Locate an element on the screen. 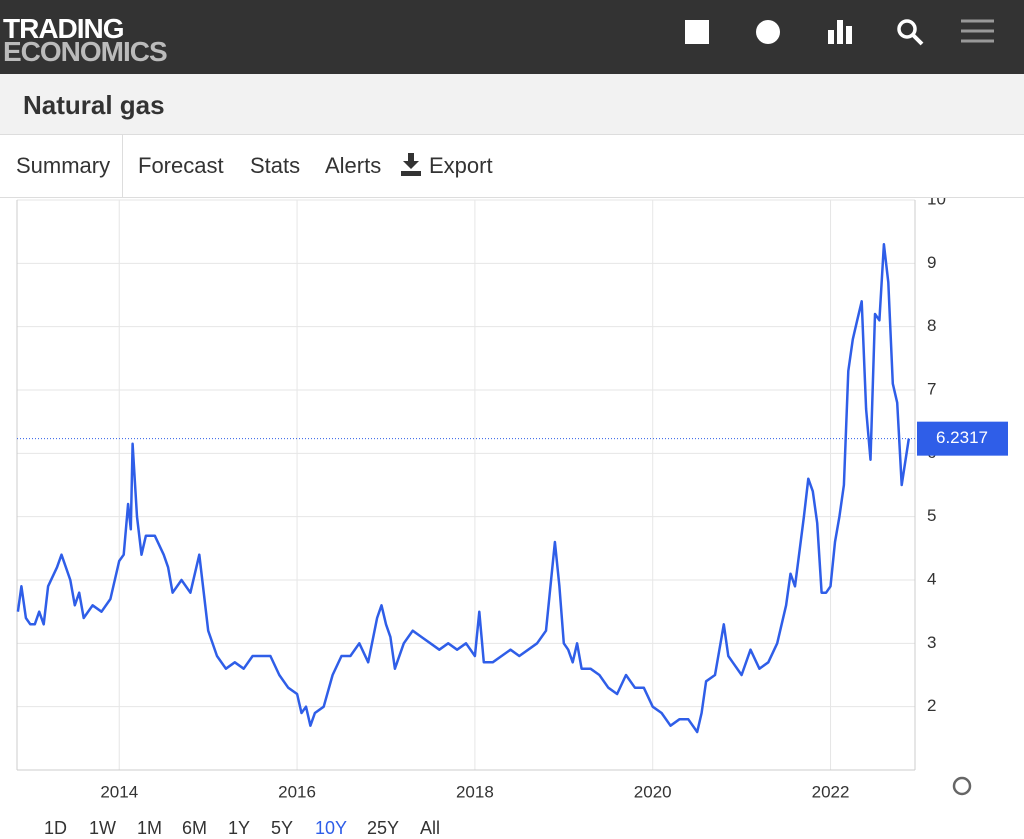  header-icons is located at coordinates (839, 32).